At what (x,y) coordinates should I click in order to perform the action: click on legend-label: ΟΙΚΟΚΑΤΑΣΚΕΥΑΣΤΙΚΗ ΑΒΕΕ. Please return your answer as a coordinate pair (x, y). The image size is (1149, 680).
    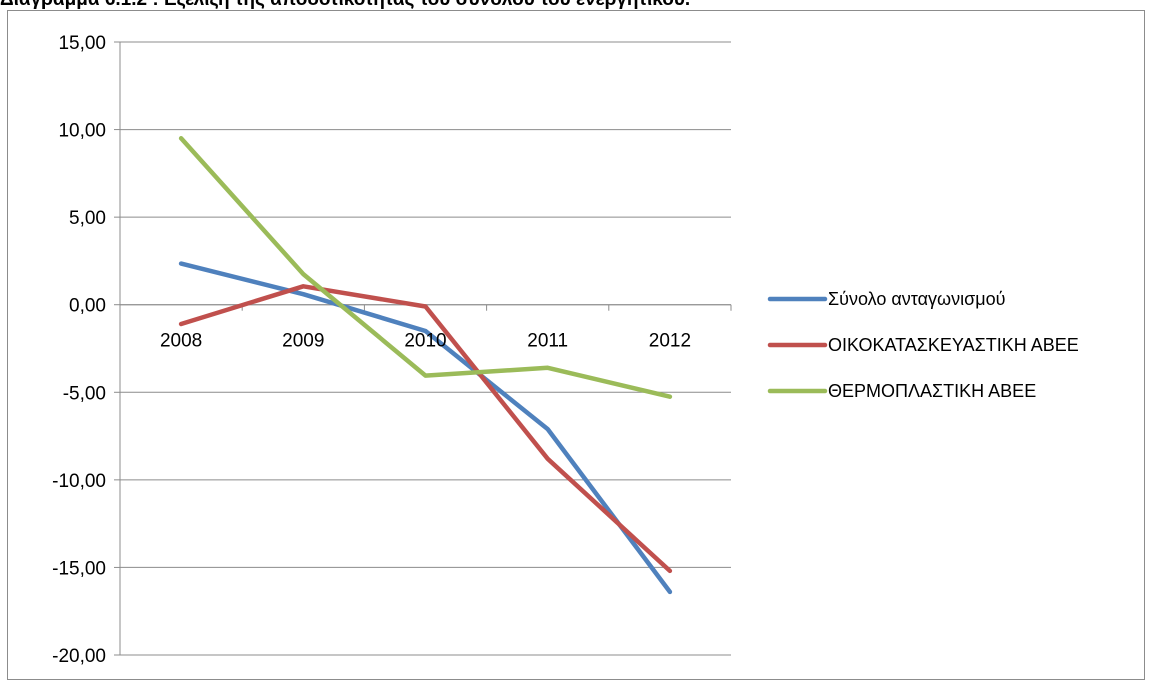
    Looking at the image, I should click on (953, 345).